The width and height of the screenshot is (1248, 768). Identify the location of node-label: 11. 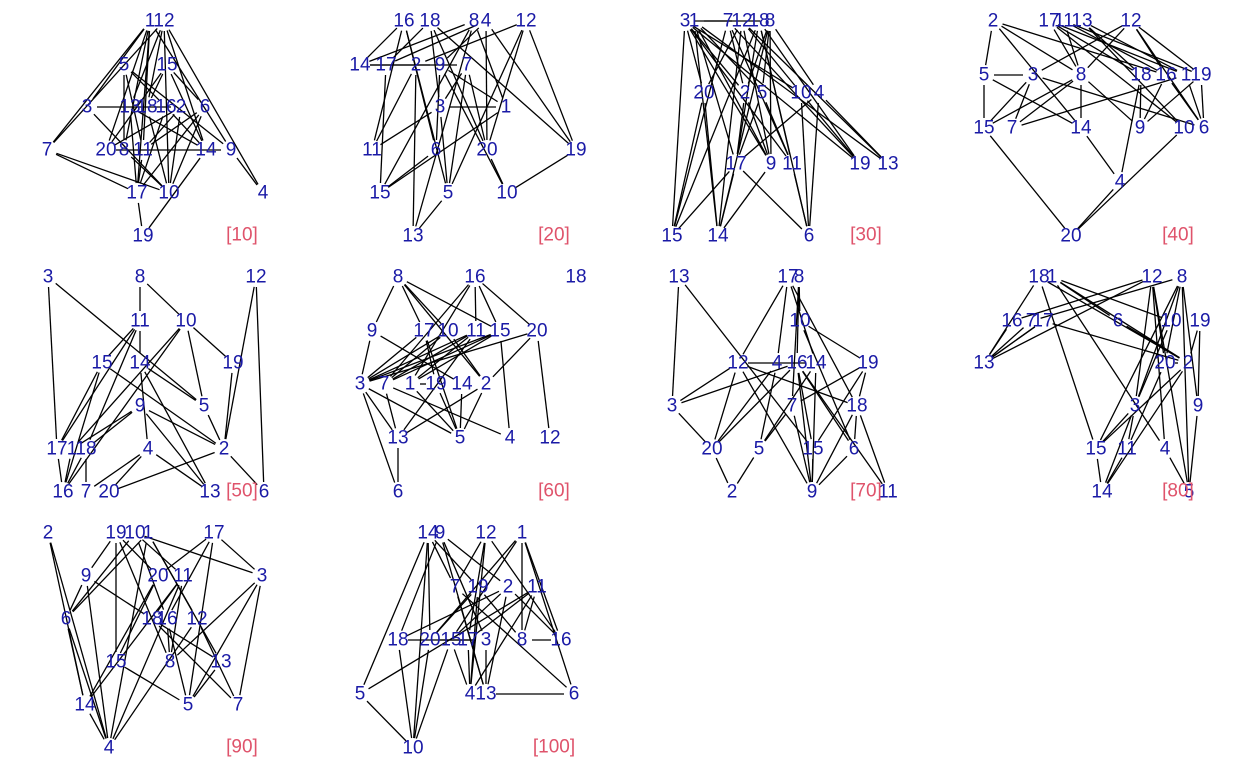
(140, 321).